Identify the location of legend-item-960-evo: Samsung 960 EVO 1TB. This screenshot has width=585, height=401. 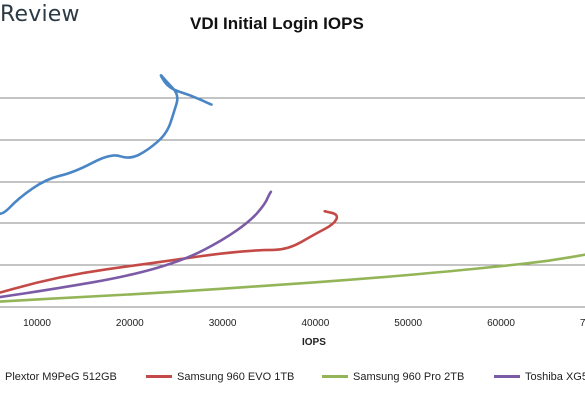
(220, 377).